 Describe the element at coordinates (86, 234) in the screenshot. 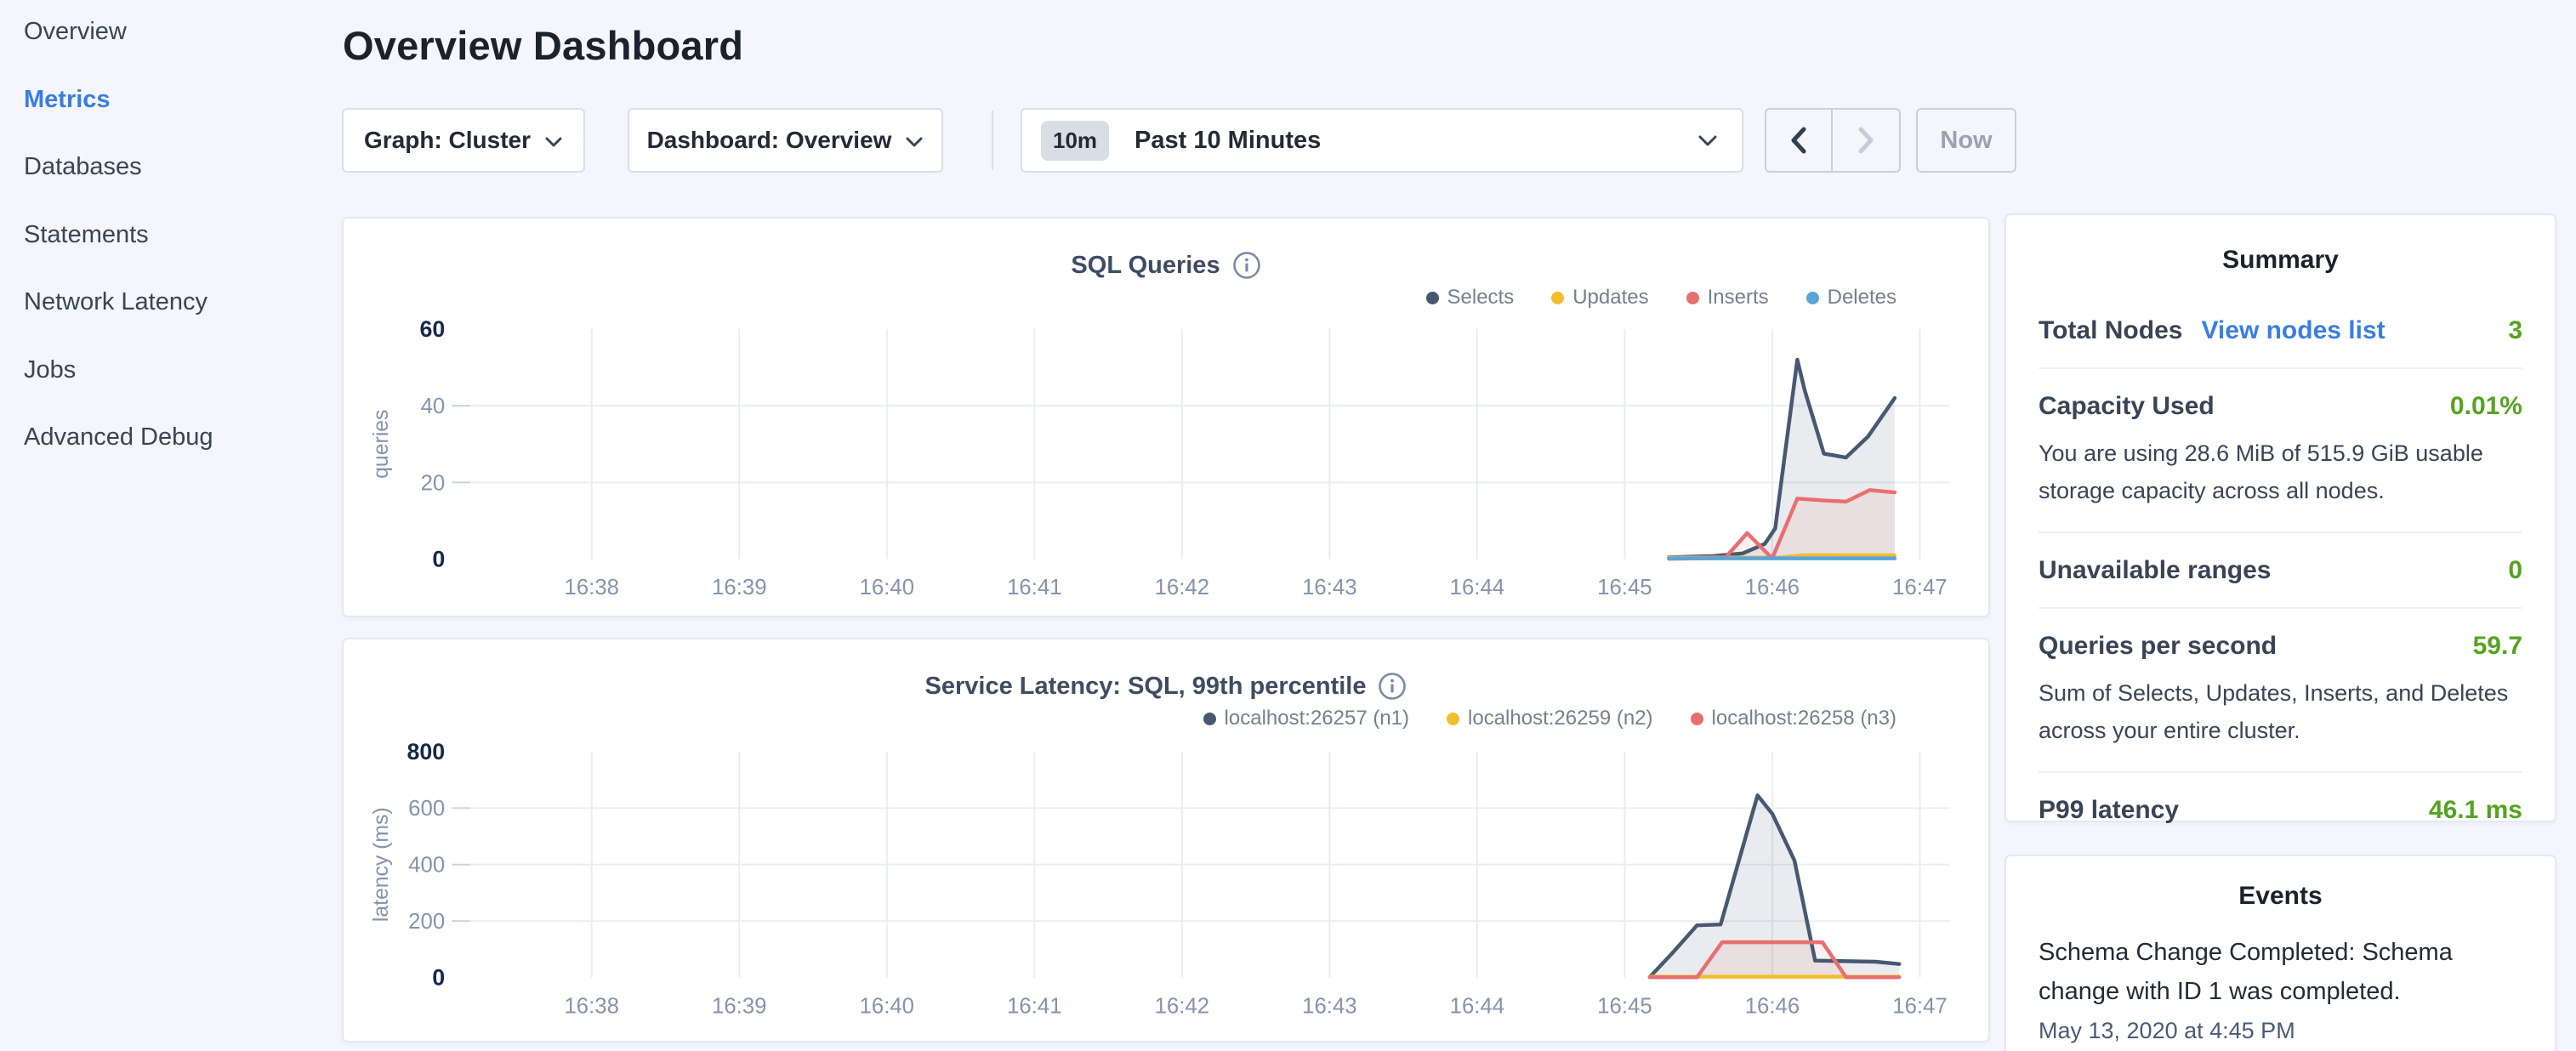

I see `sidebar-item-statements: Statements` at that location.